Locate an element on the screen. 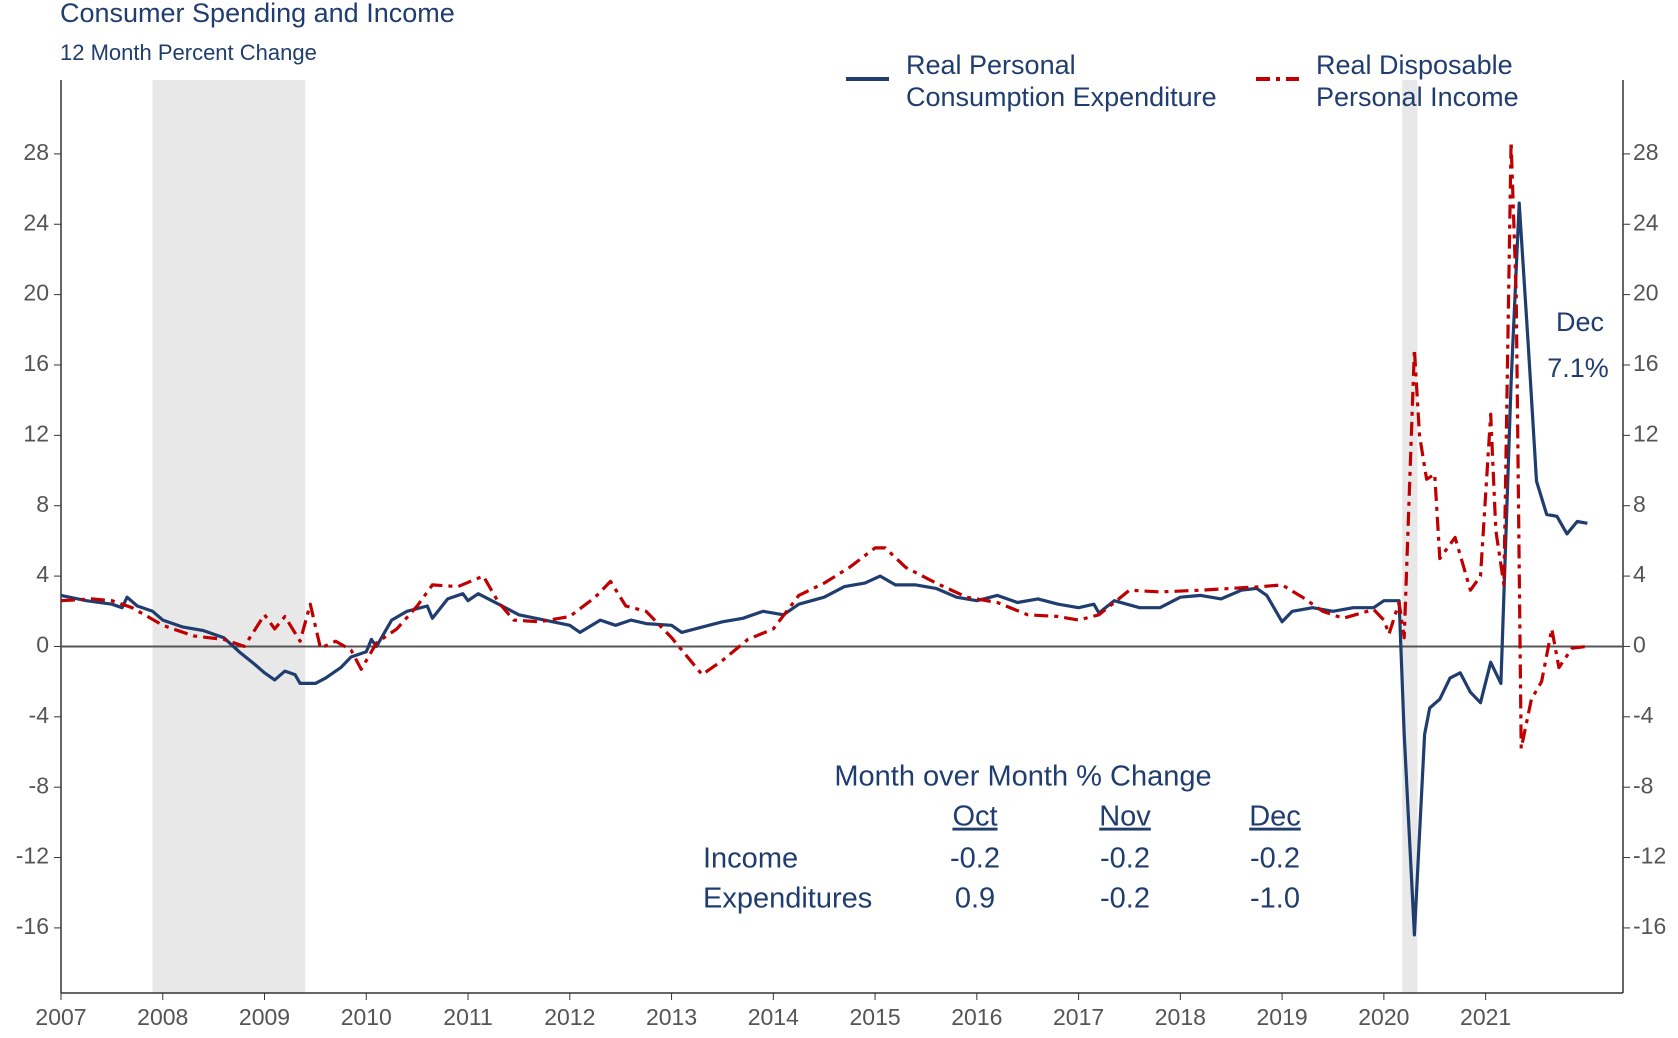 The image size is (1678, 1038). y2-tick-label: -12 is located at coordinates (1649, 856).